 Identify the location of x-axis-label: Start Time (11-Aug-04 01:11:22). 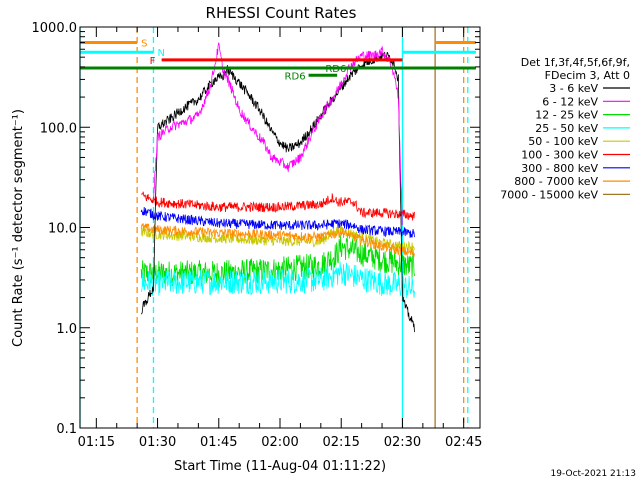
(280, 466).